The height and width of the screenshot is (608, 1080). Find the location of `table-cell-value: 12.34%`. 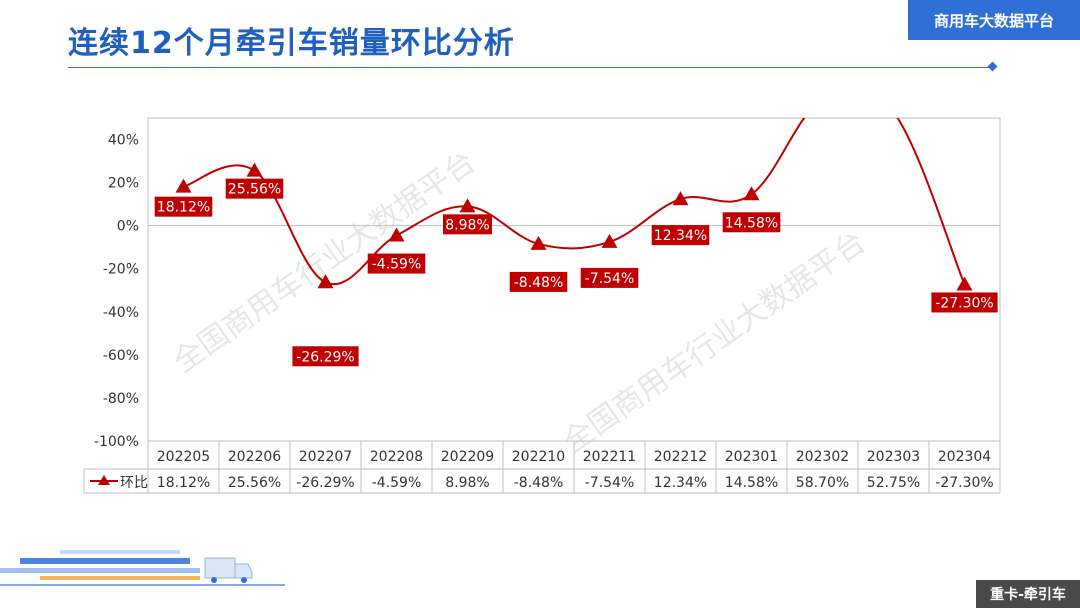

table-cell-value: 12.34% is located at coordinates (680, 483).